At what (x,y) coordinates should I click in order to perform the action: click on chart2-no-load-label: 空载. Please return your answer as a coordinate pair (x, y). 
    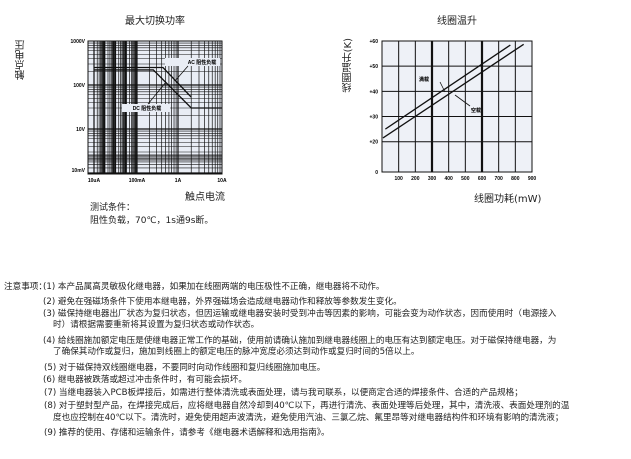
    Looking at the image, I should click on (476, 110).